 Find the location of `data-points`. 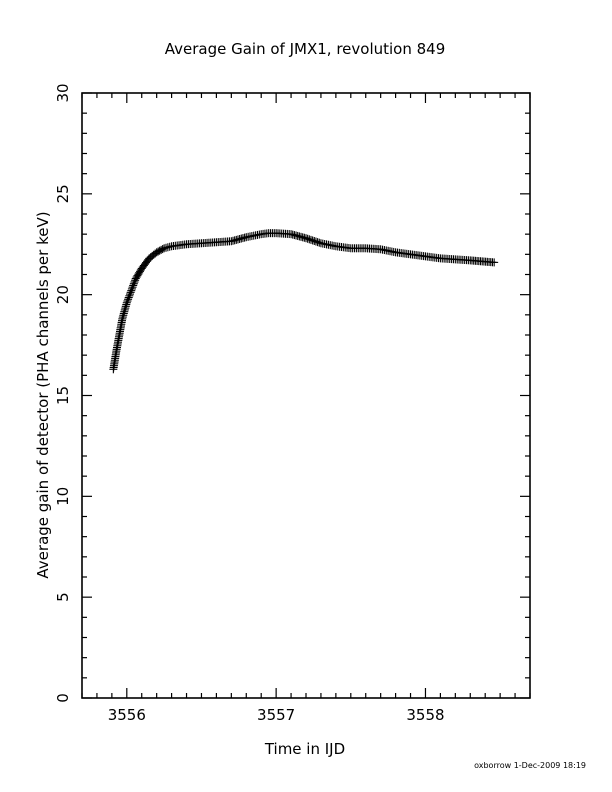

data-points is located at coordinates (304, 301).